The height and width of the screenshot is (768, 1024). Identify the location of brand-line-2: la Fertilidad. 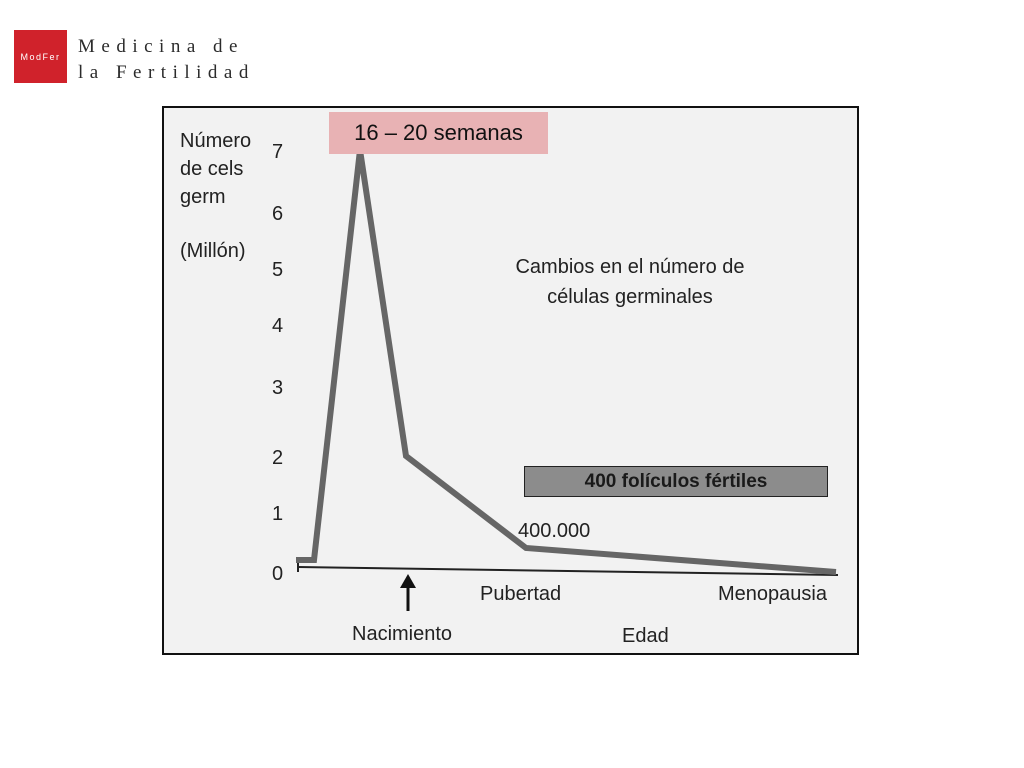
(166, 72).